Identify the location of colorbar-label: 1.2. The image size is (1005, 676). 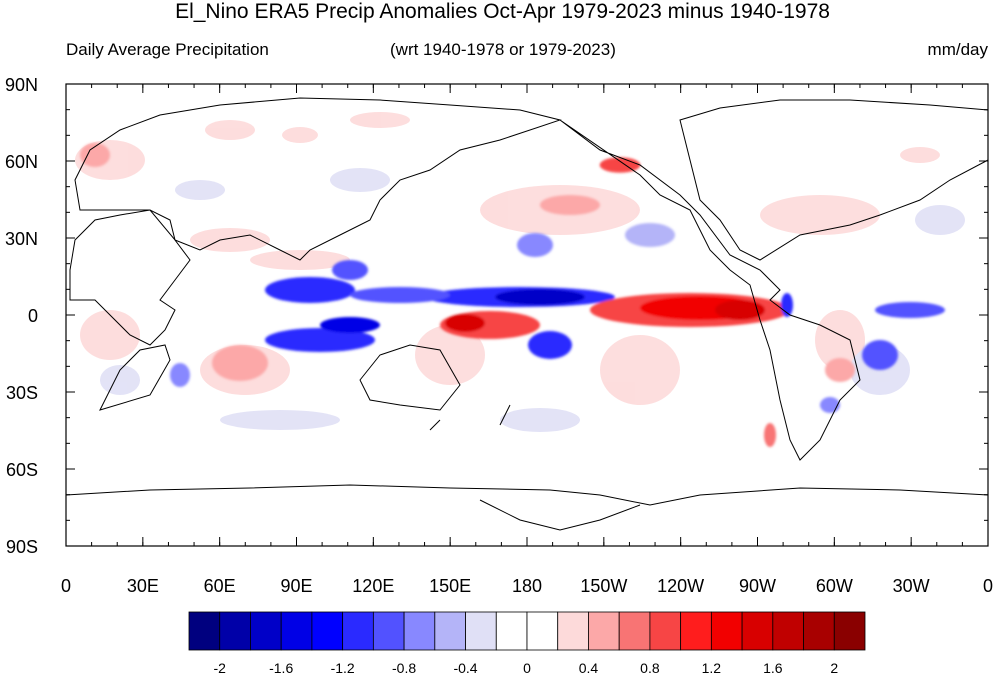
(712, 668).